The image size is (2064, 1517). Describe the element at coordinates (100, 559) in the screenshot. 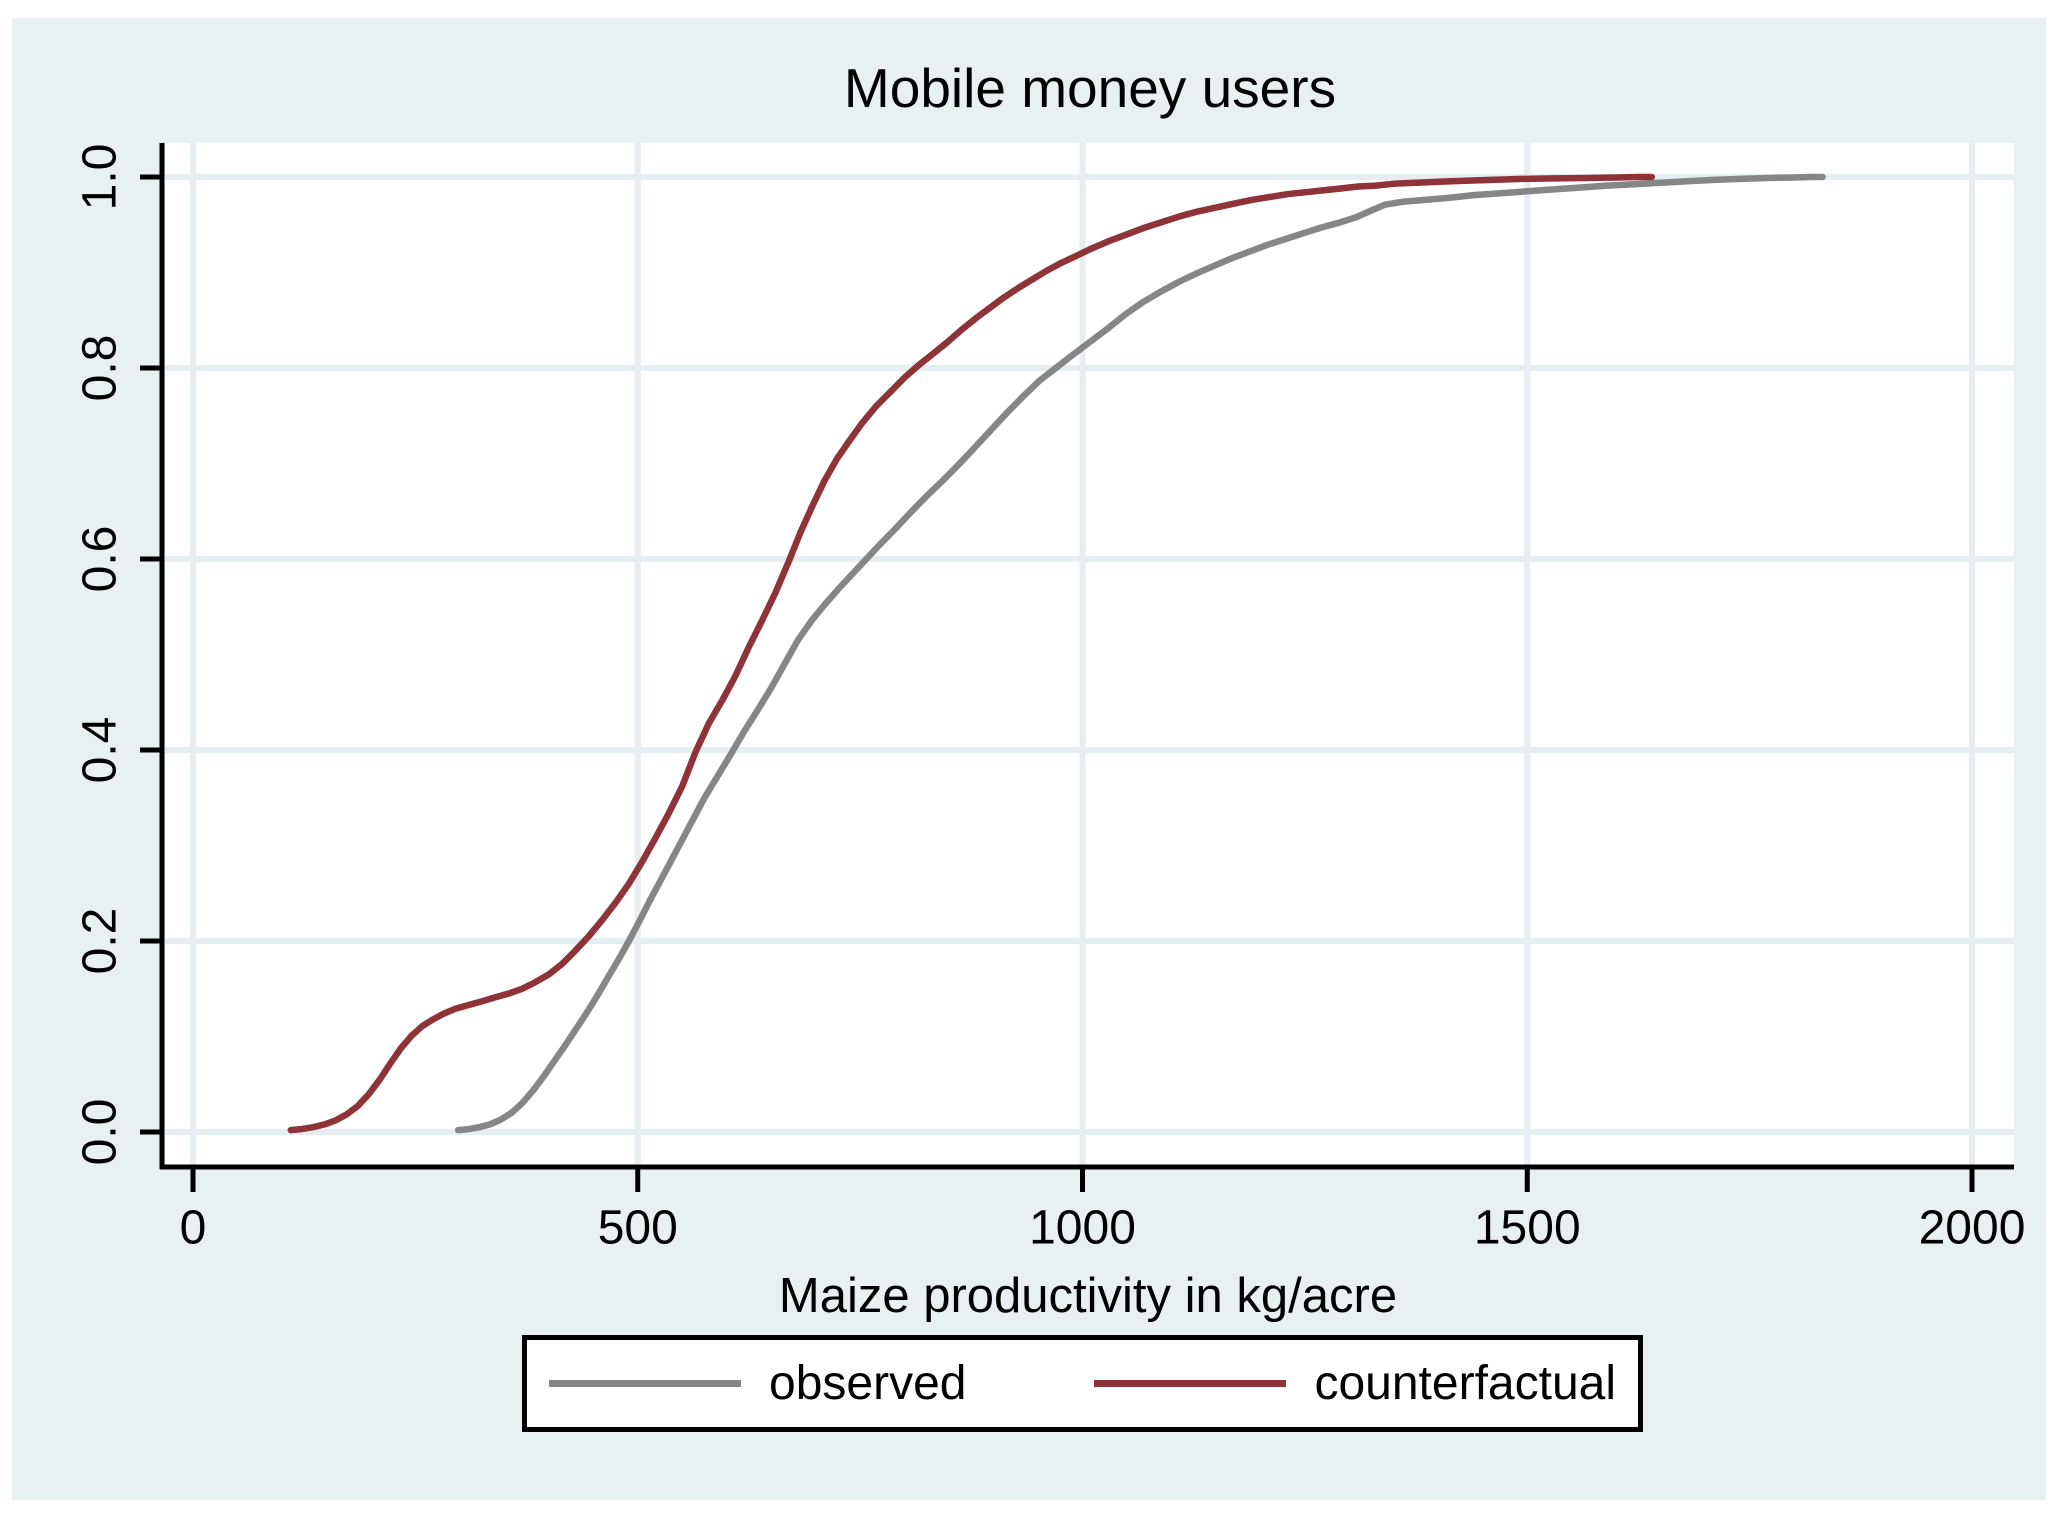

I see `y-tick-label: 0.6` at that location.